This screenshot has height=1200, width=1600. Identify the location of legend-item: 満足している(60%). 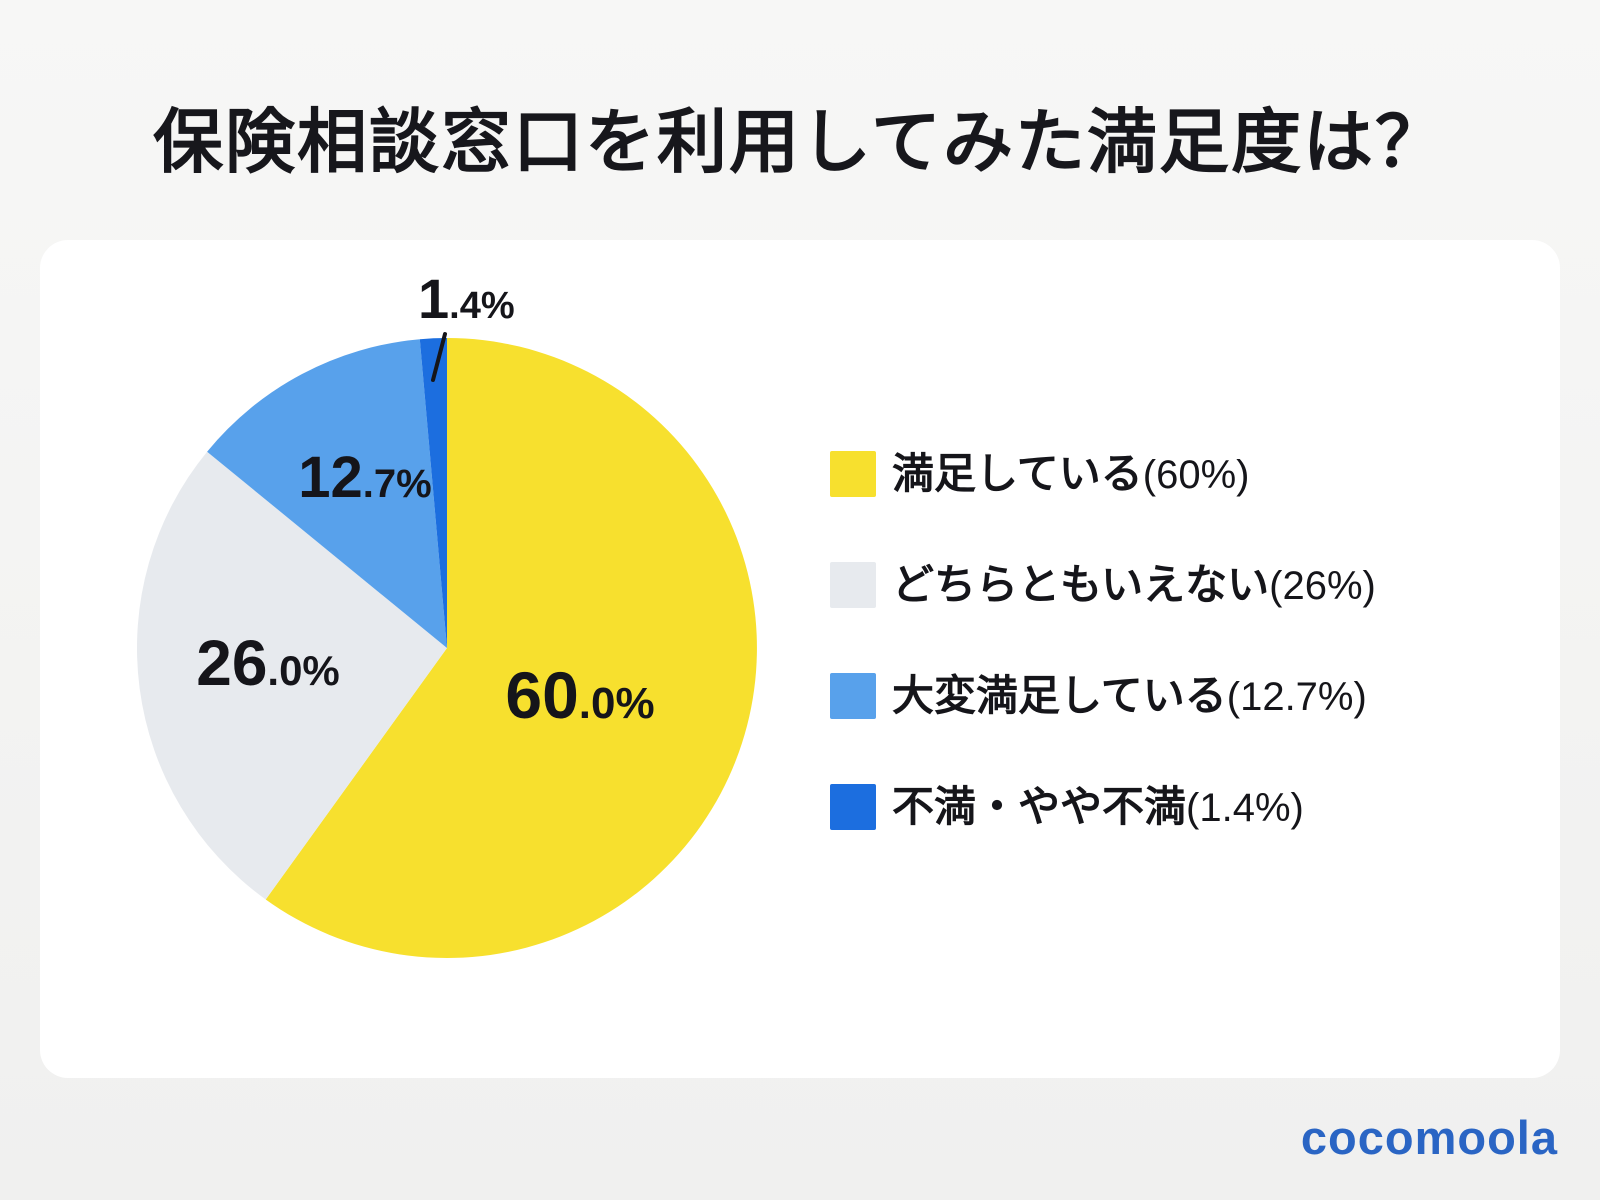
(1103, 474).